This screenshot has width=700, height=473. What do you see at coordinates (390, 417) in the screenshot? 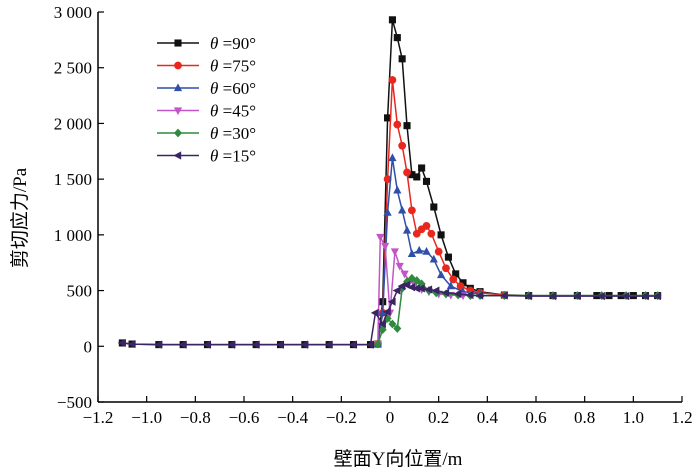
I see `x-tick-label: 0` at bounding box center [390, 417].